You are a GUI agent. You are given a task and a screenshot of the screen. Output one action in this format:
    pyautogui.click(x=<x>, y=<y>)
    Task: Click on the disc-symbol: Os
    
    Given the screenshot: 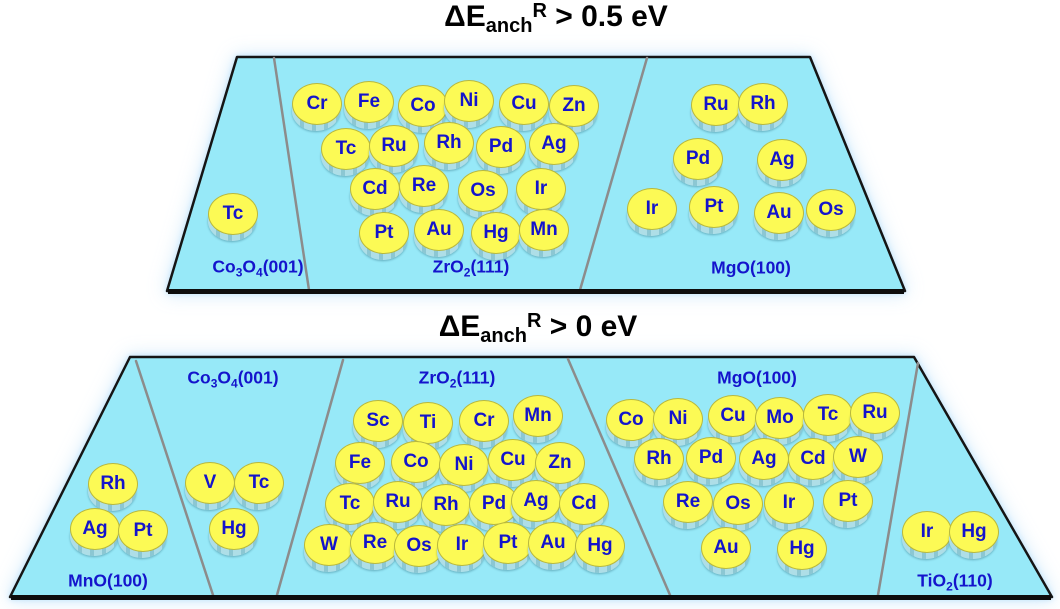 What is the action you would take?
    pyautogui.click(x=738, y=504)
    